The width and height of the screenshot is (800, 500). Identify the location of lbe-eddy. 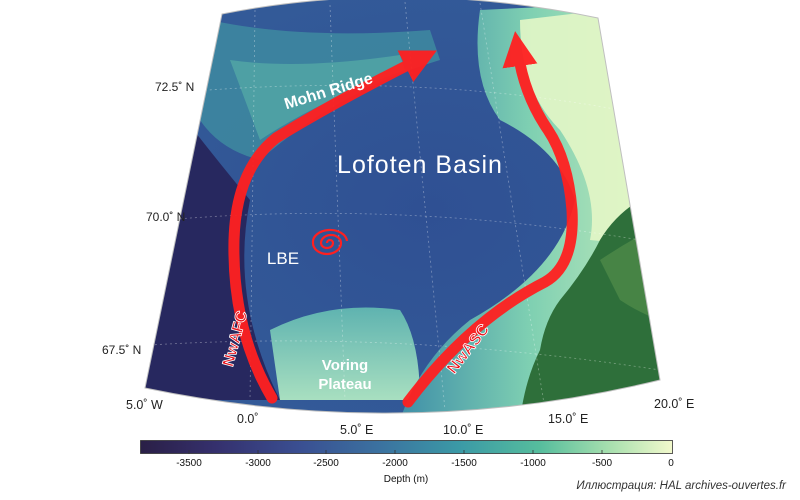
(330, 242).